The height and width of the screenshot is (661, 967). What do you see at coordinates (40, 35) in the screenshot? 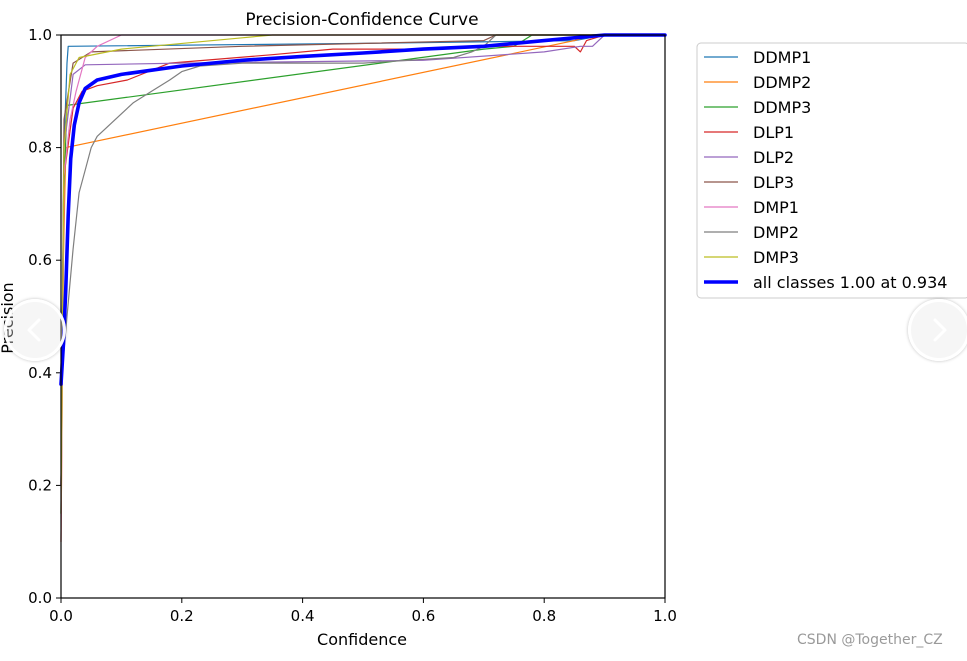
I see `y-tick-label: 1.0` at bounding box center [40, 35].